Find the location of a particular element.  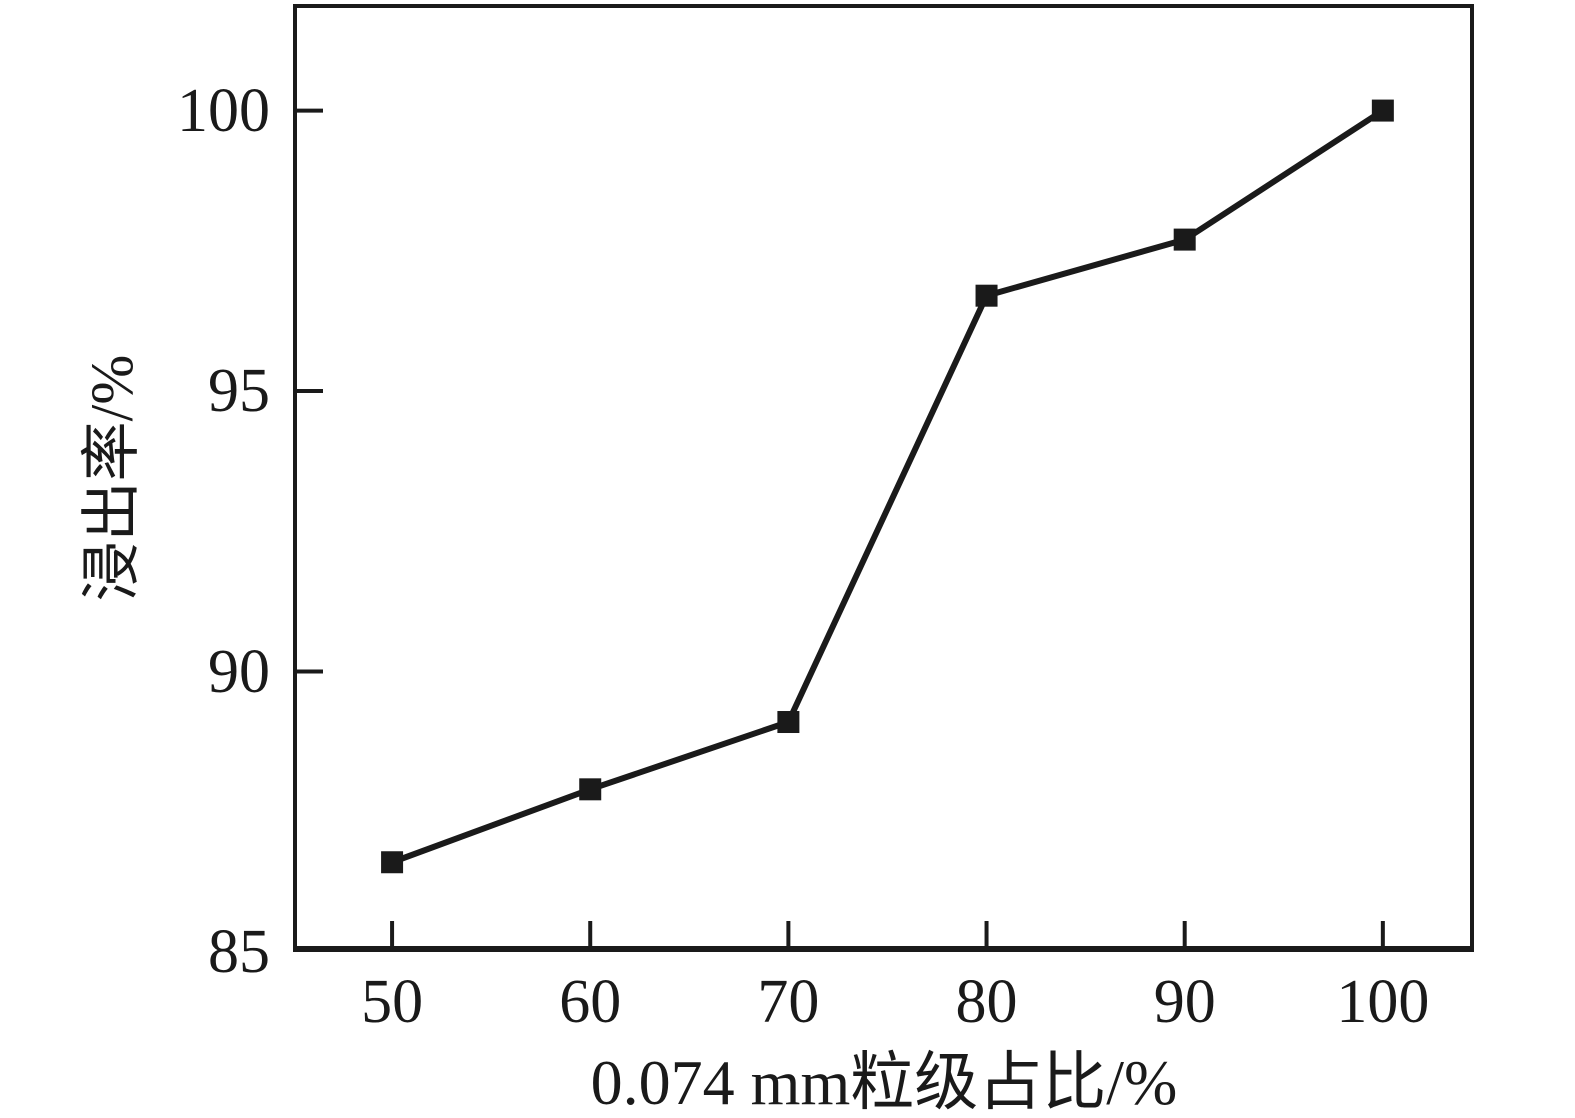

y-tick-label-85: 85 is located at coordinates (239, 952).